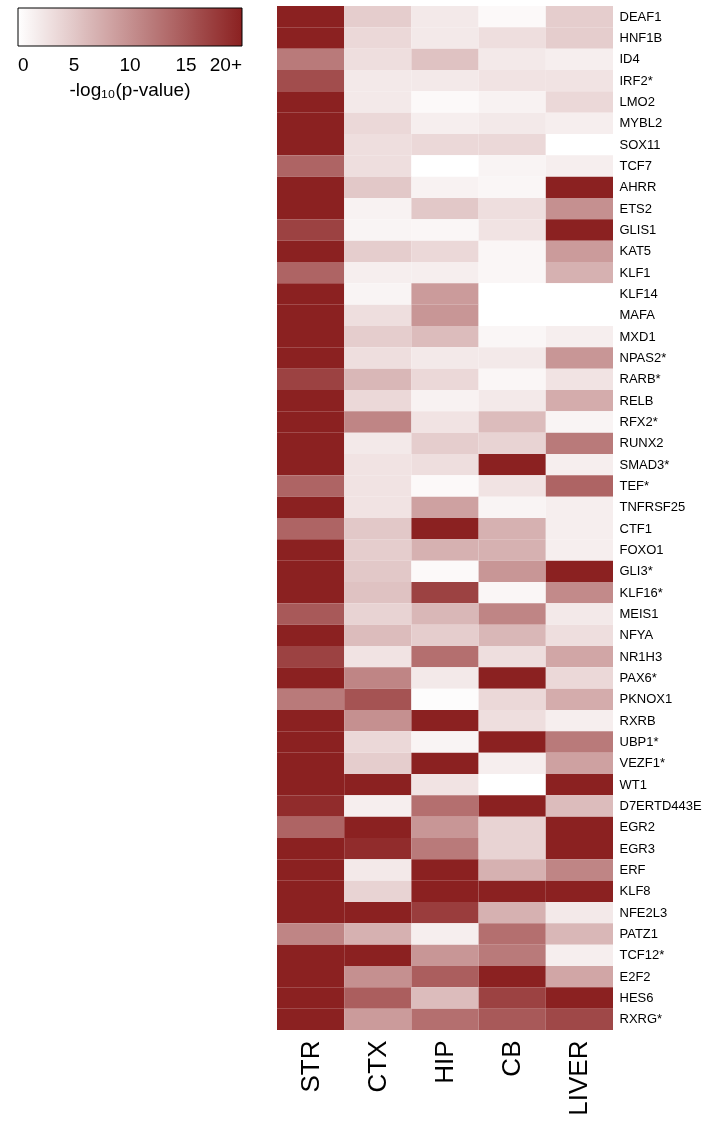 The height and width of the screenshot is (1144, 728). I want to click on y-tick-label: RXRB, so click(637, 720).